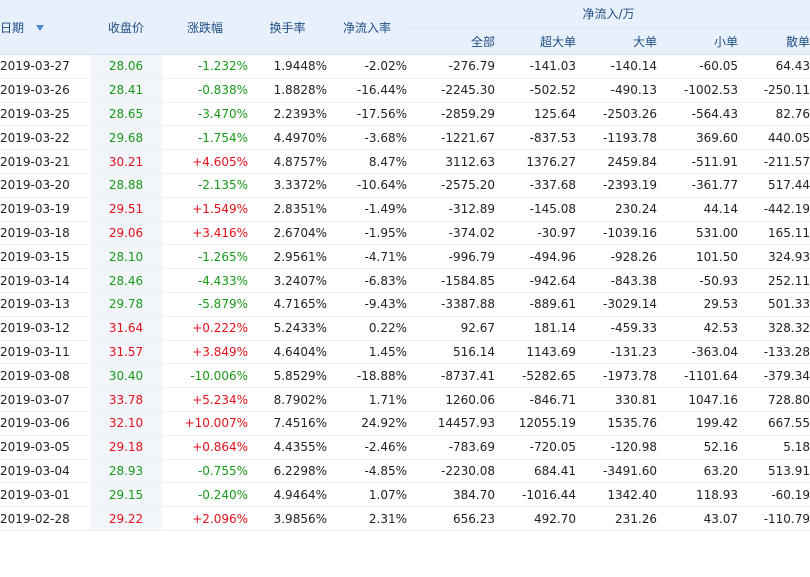 This screenshot has height=577, width=810. What do you see at coordinates (535, 376) in the screenshot?
I see `cell-super-large: -5282.65` at bounding box center [535, 376].